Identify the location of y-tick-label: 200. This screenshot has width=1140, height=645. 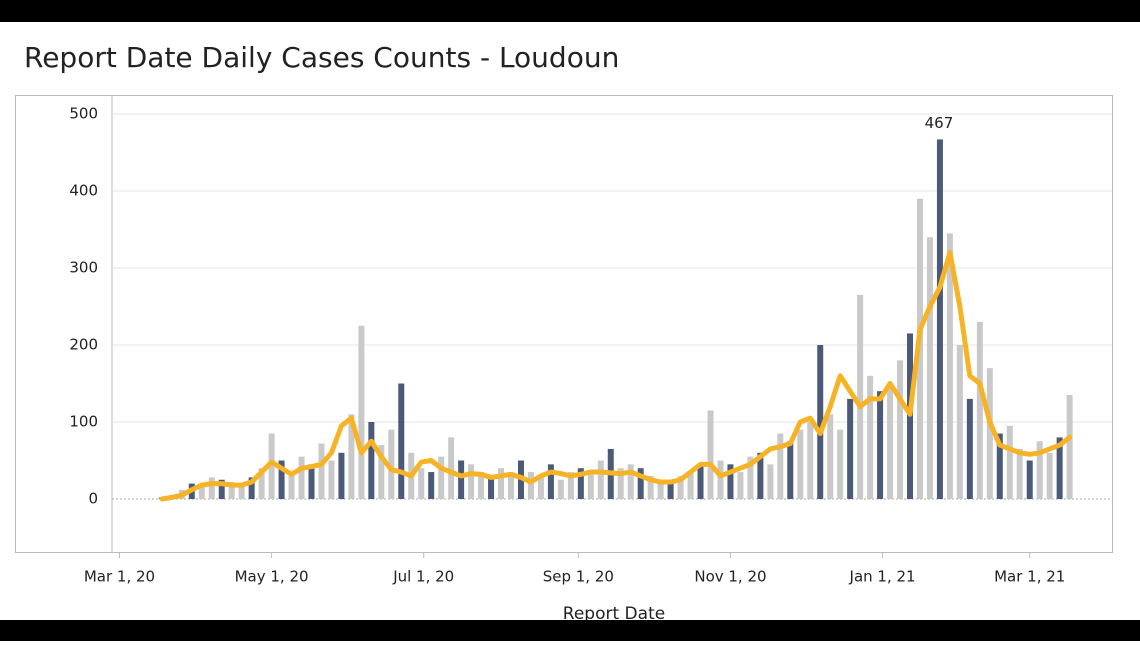
(83, 345).